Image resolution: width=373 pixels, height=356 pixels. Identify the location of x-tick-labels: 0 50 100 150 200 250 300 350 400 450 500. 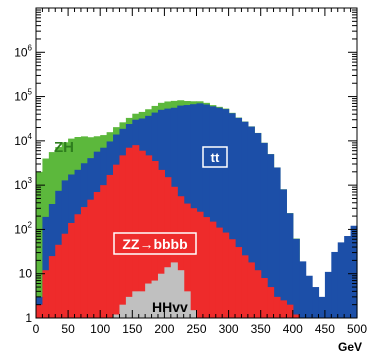
(200, 329).